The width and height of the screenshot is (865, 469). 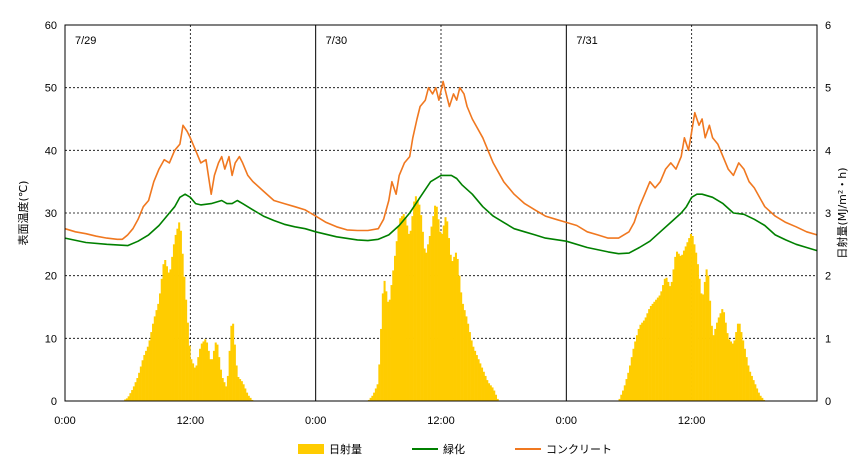 I want to click on left-tick-label: 40, so click(x=51, y=151).